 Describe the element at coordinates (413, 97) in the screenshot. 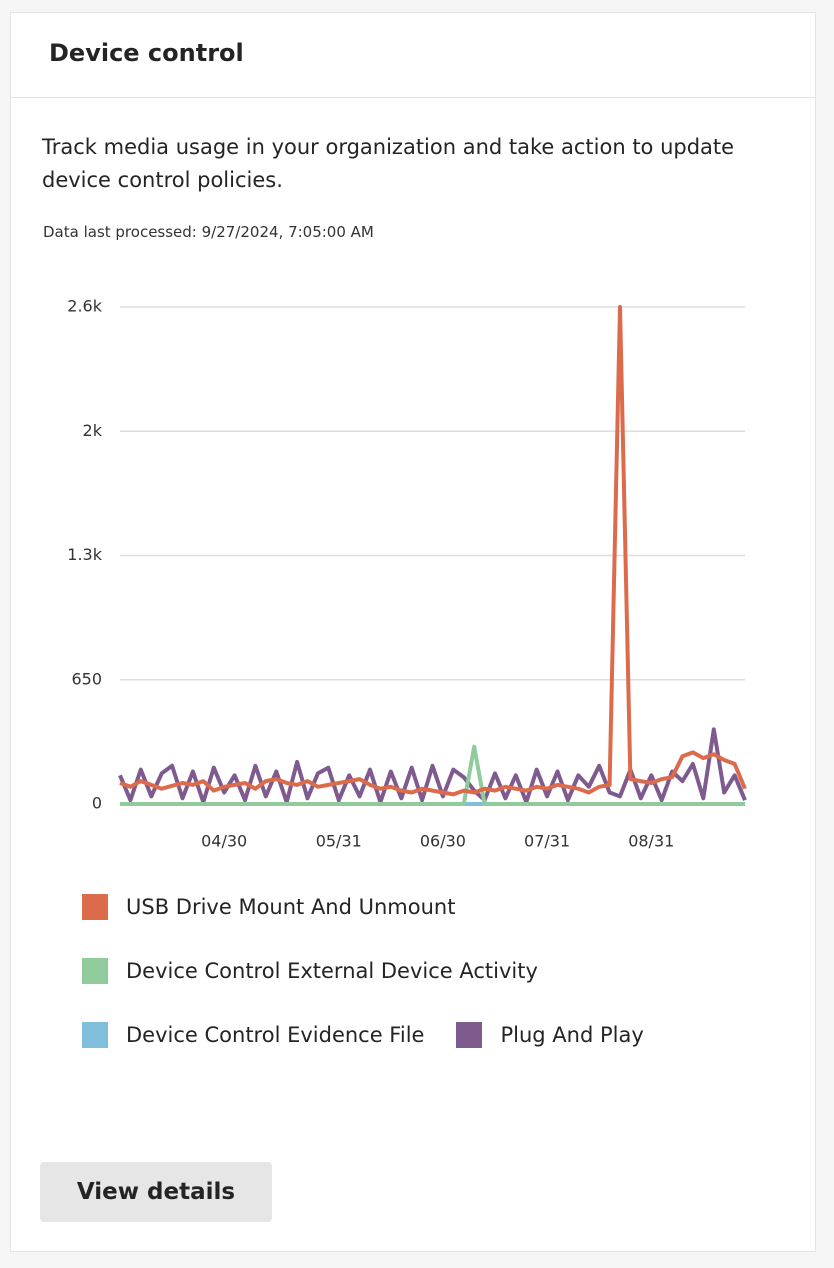

I see `divider` at that location.